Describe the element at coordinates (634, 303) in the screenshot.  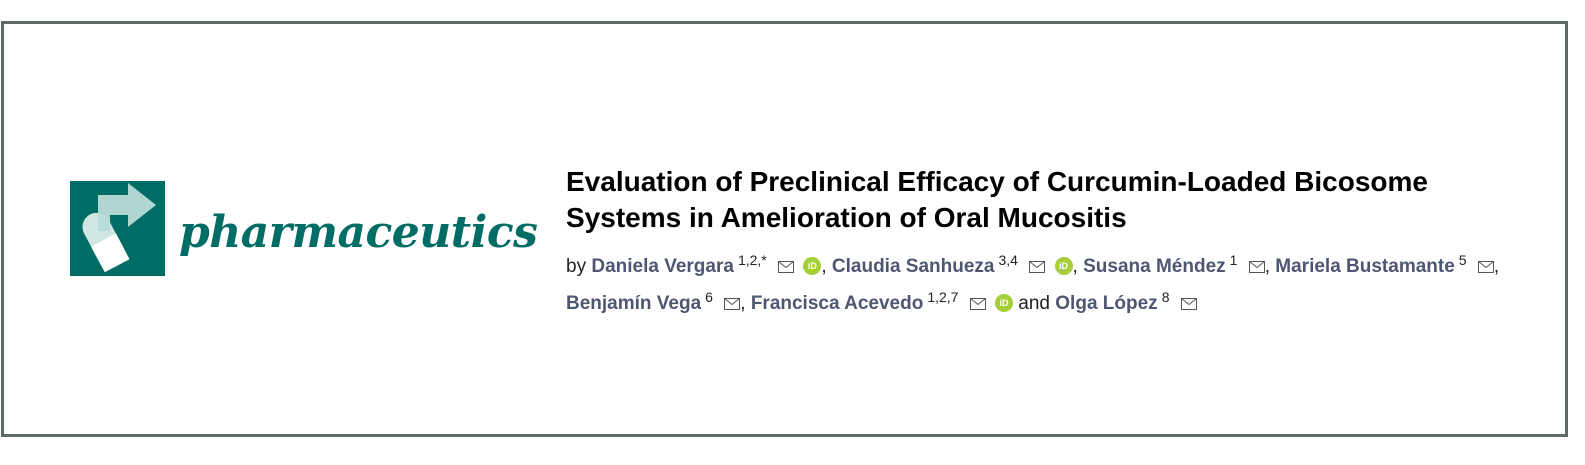
I see `author-link: Benjamín Vega` at that location.